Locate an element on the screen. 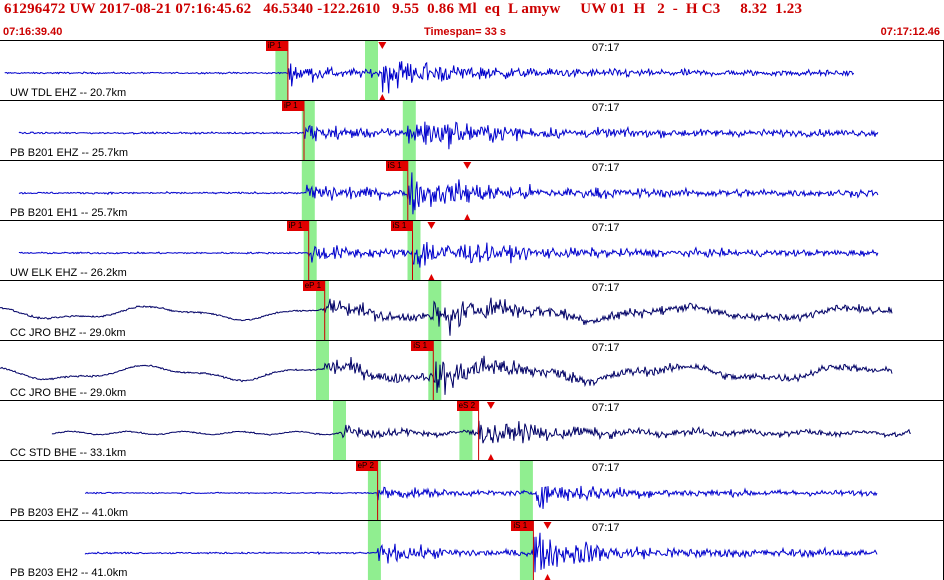  channel-label: CC JRO BHE -- 29.0km is located at coordinates (68, 393).